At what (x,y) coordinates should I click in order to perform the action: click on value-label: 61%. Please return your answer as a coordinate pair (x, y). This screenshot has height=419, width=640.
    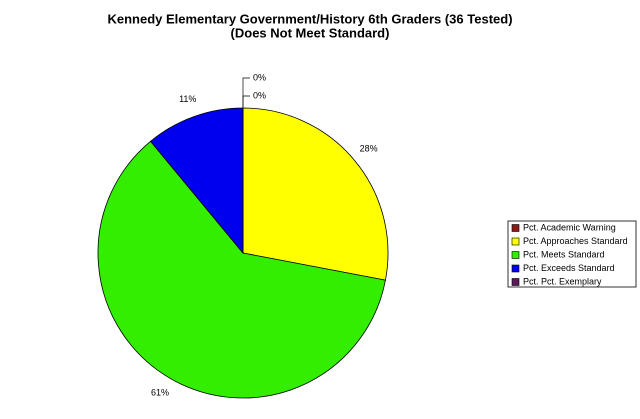
    Looking at the image, I should click on (160, 393).